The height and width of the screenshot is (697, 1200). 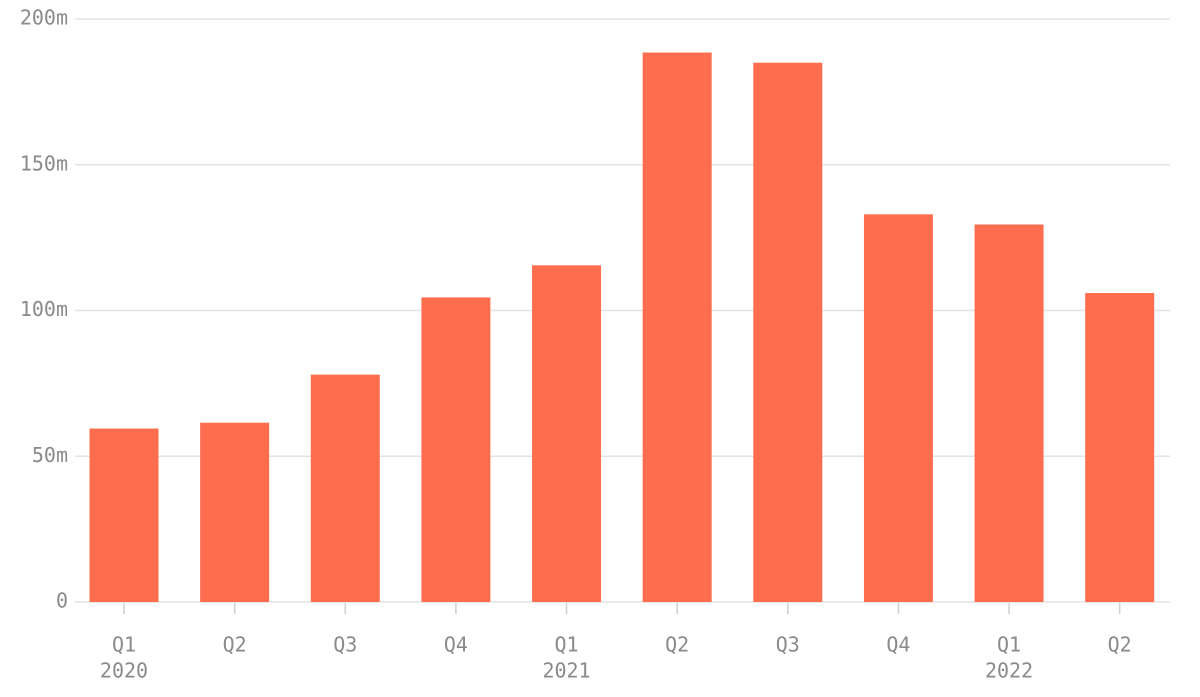 What do you see at coordinates (44, 163) in the screenshot?
I see `y-tick-label: 150m` at bounding box center [44, 163].